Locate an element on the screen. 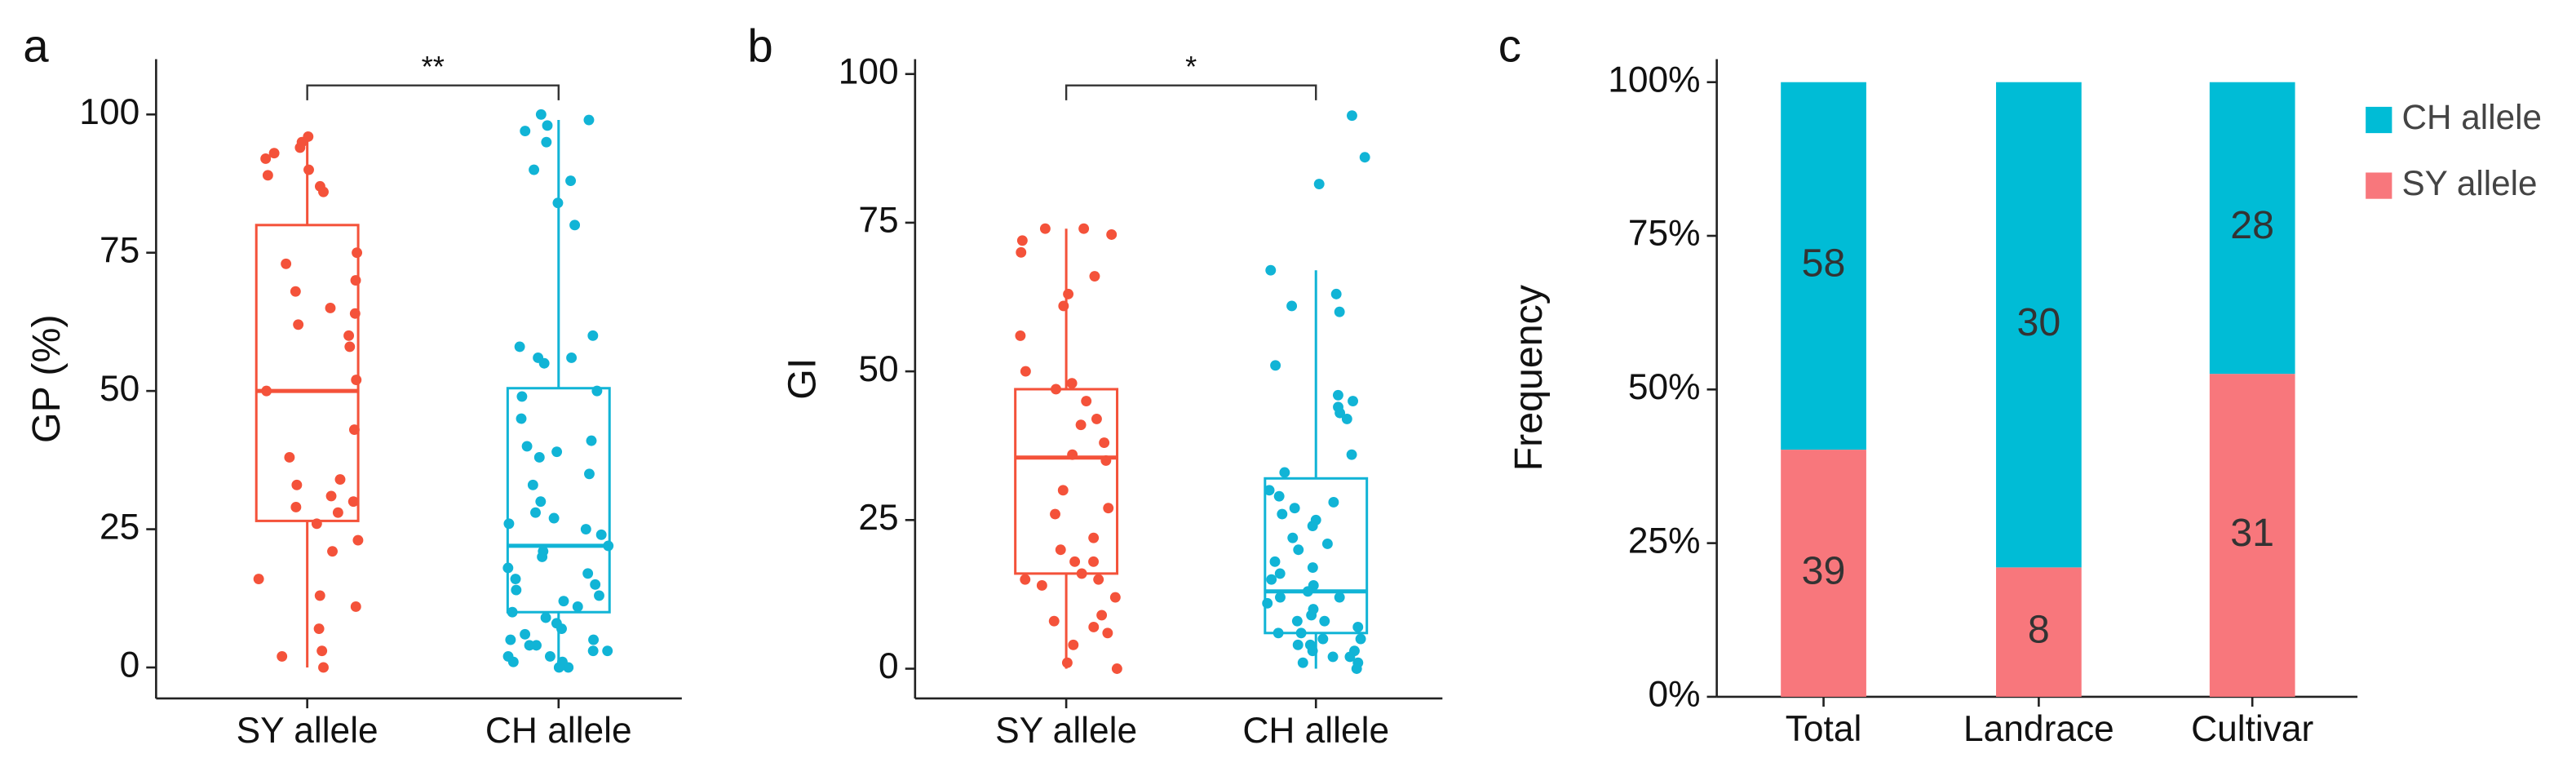 This screenshot has height=776, width=2576. x-tick-label: Total is located at coordinates (1824, 729).